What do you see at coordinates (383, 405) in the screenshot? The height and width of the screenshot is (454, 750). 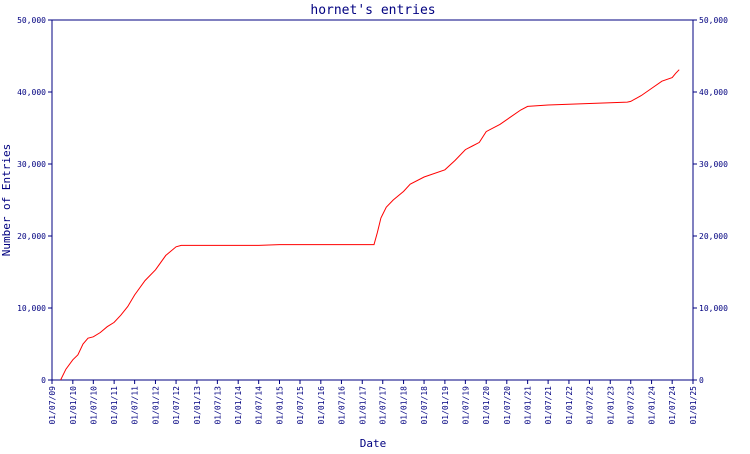 I see `x-tick-label: 01/07/17` at bounding box center [383, 405].